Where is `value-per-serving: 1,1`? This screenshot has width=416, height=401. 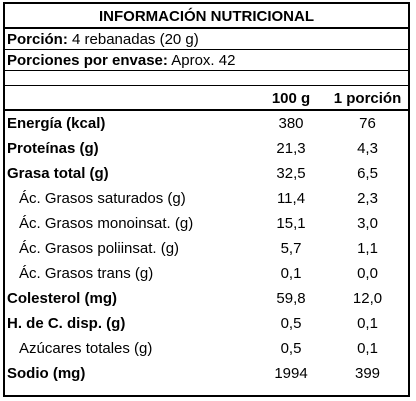 value-per-serving: 1,1 is located at coordinates (367, 248).